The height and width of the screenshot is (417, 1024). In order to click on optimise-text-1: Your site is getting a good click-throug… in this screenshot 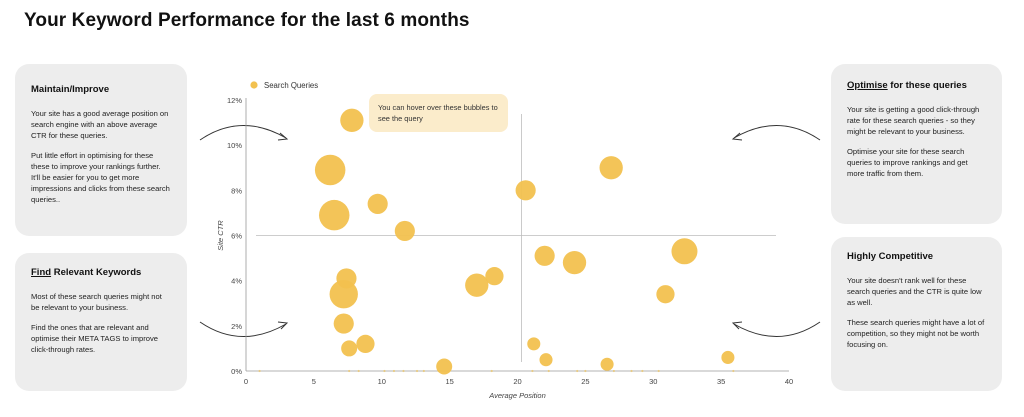, I will do `click(913, 120)`.